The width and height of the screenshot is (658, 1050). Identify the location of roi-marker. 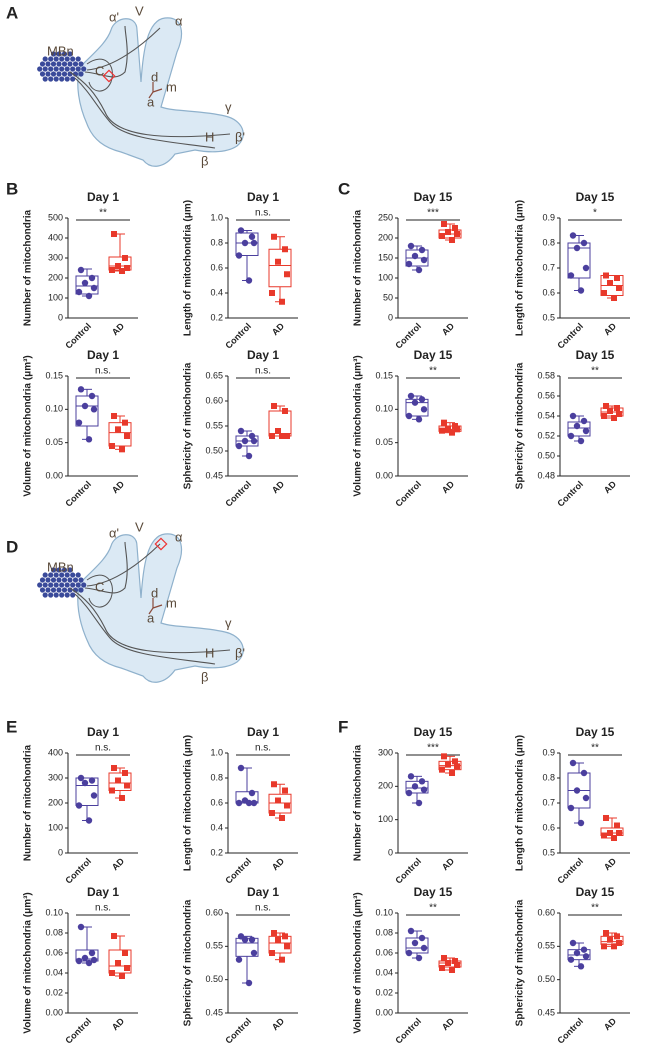
(161, 544).